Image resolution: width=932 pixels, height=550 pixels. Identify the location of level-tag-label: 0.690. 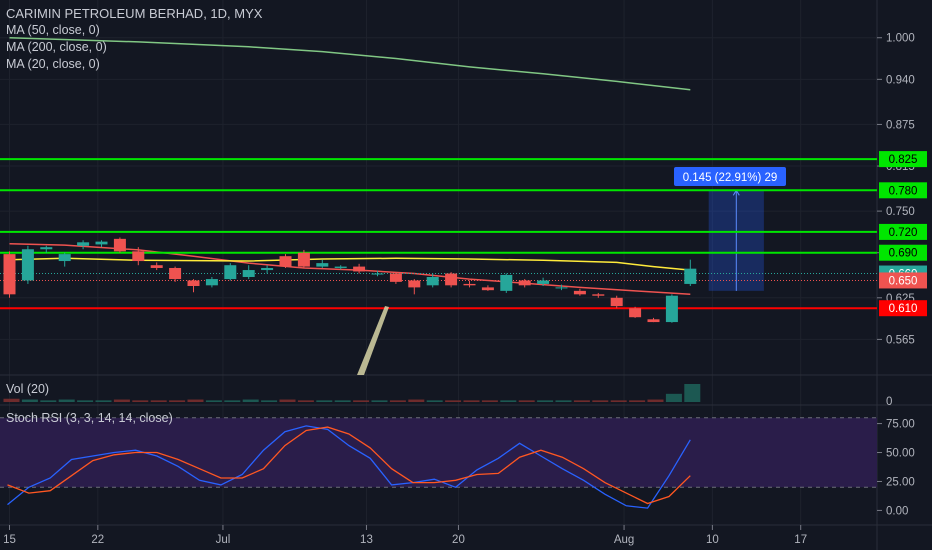
(903, 254).